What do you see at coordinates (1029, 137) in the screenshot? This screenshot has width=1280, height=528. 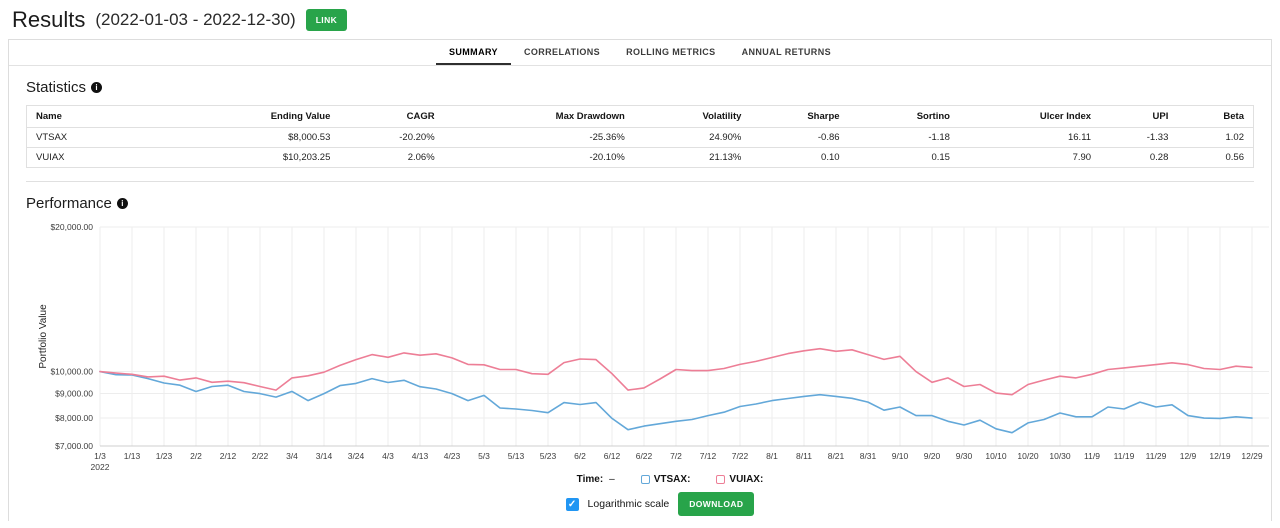 I see `stat-value-cell: 16.11` at bounding box center [1029, 137].